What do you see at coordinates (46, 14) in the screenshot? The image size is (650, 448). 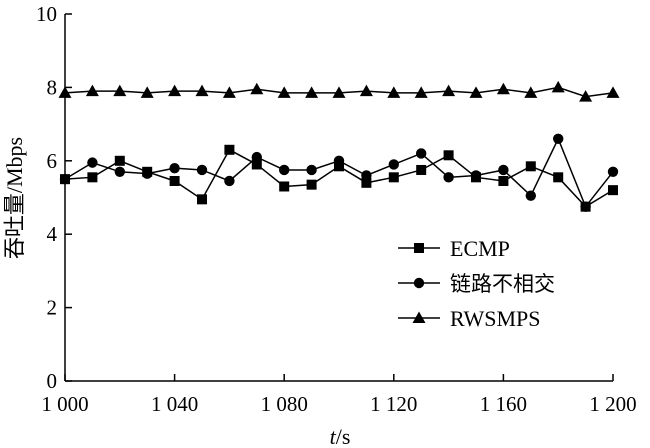 I see `y-tick-label: 10` at bounding box center [46, 14].